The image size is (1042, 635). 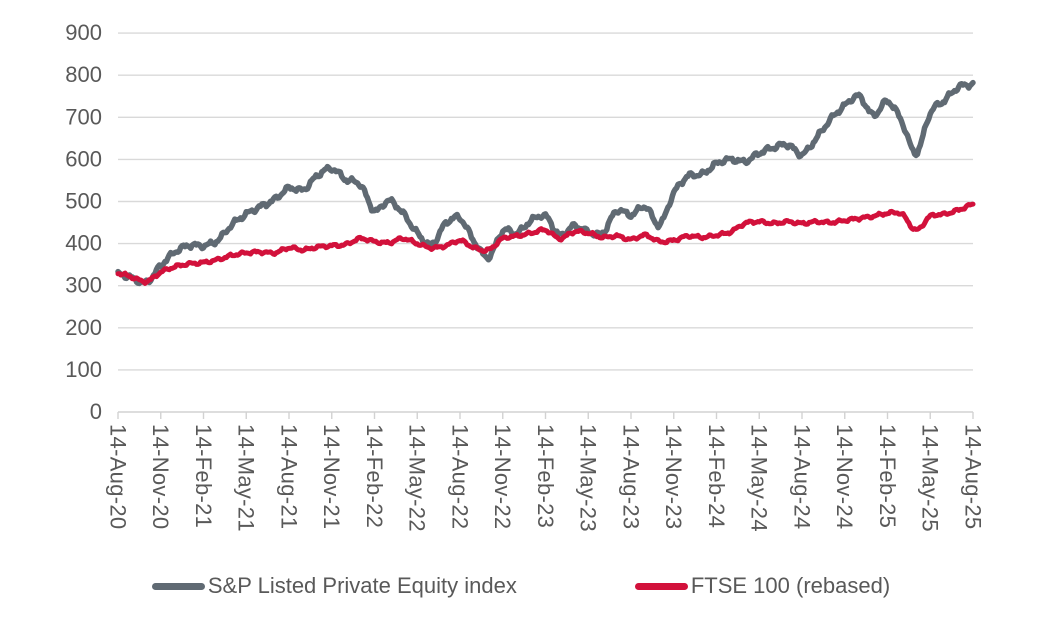 I want to click on legend-label-ftse-100: FTSE 100 (rebased), so click(x=790, y=585).